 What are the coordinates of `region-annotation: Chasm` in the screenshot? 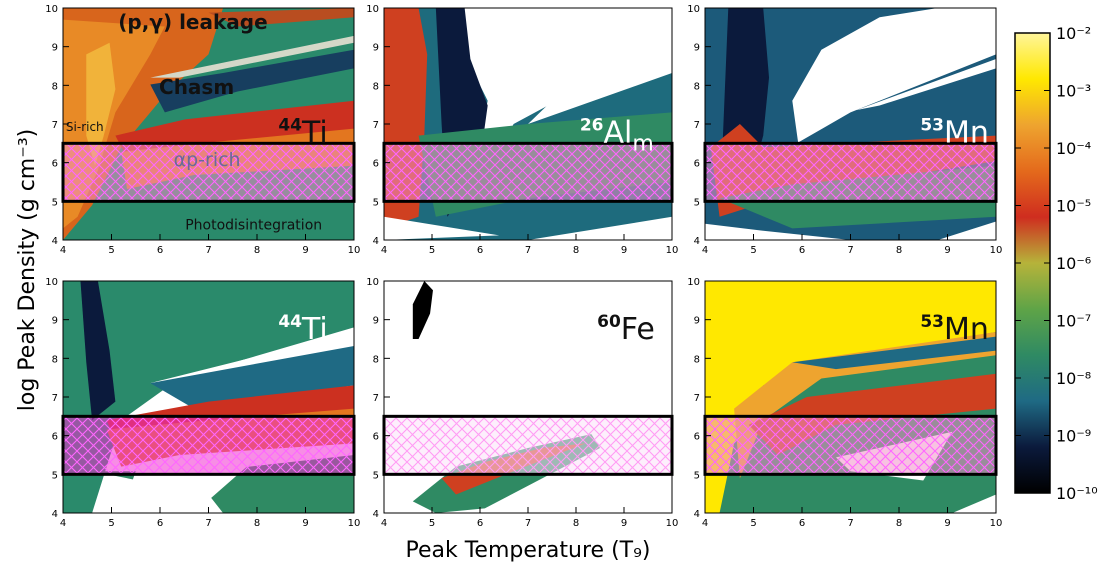 It's located at (196, 87).